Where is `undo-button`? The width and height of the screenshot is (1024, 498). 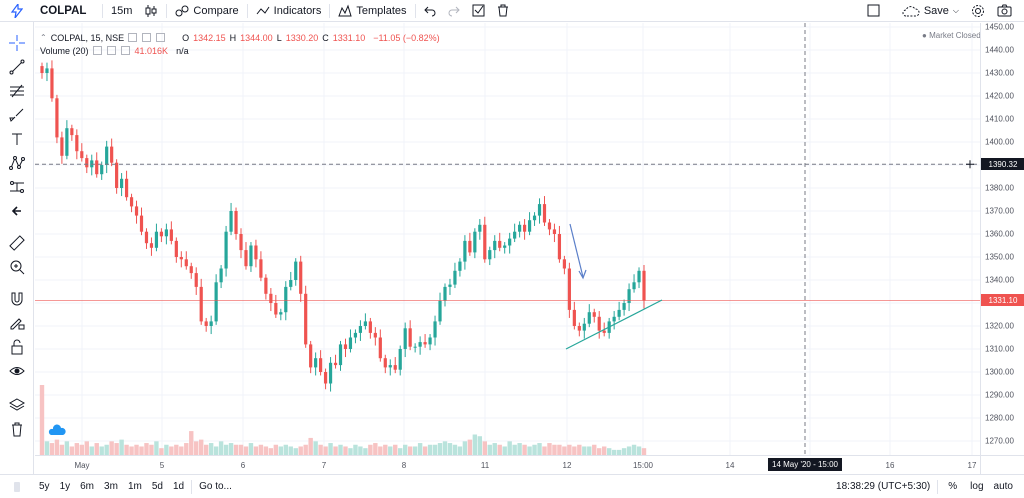 undo-button is located at coordinates (430, 11).